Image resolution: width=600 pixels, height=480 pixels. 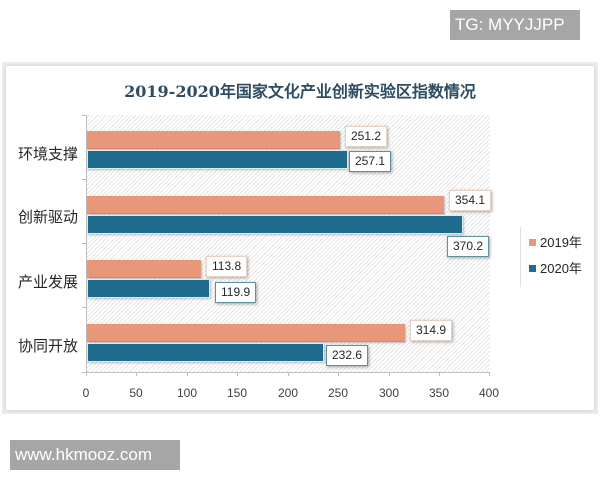 I want to click on chart-title: 2019-2020年国家文化产业创新实验区指数情况, so click(x=300, y=91).